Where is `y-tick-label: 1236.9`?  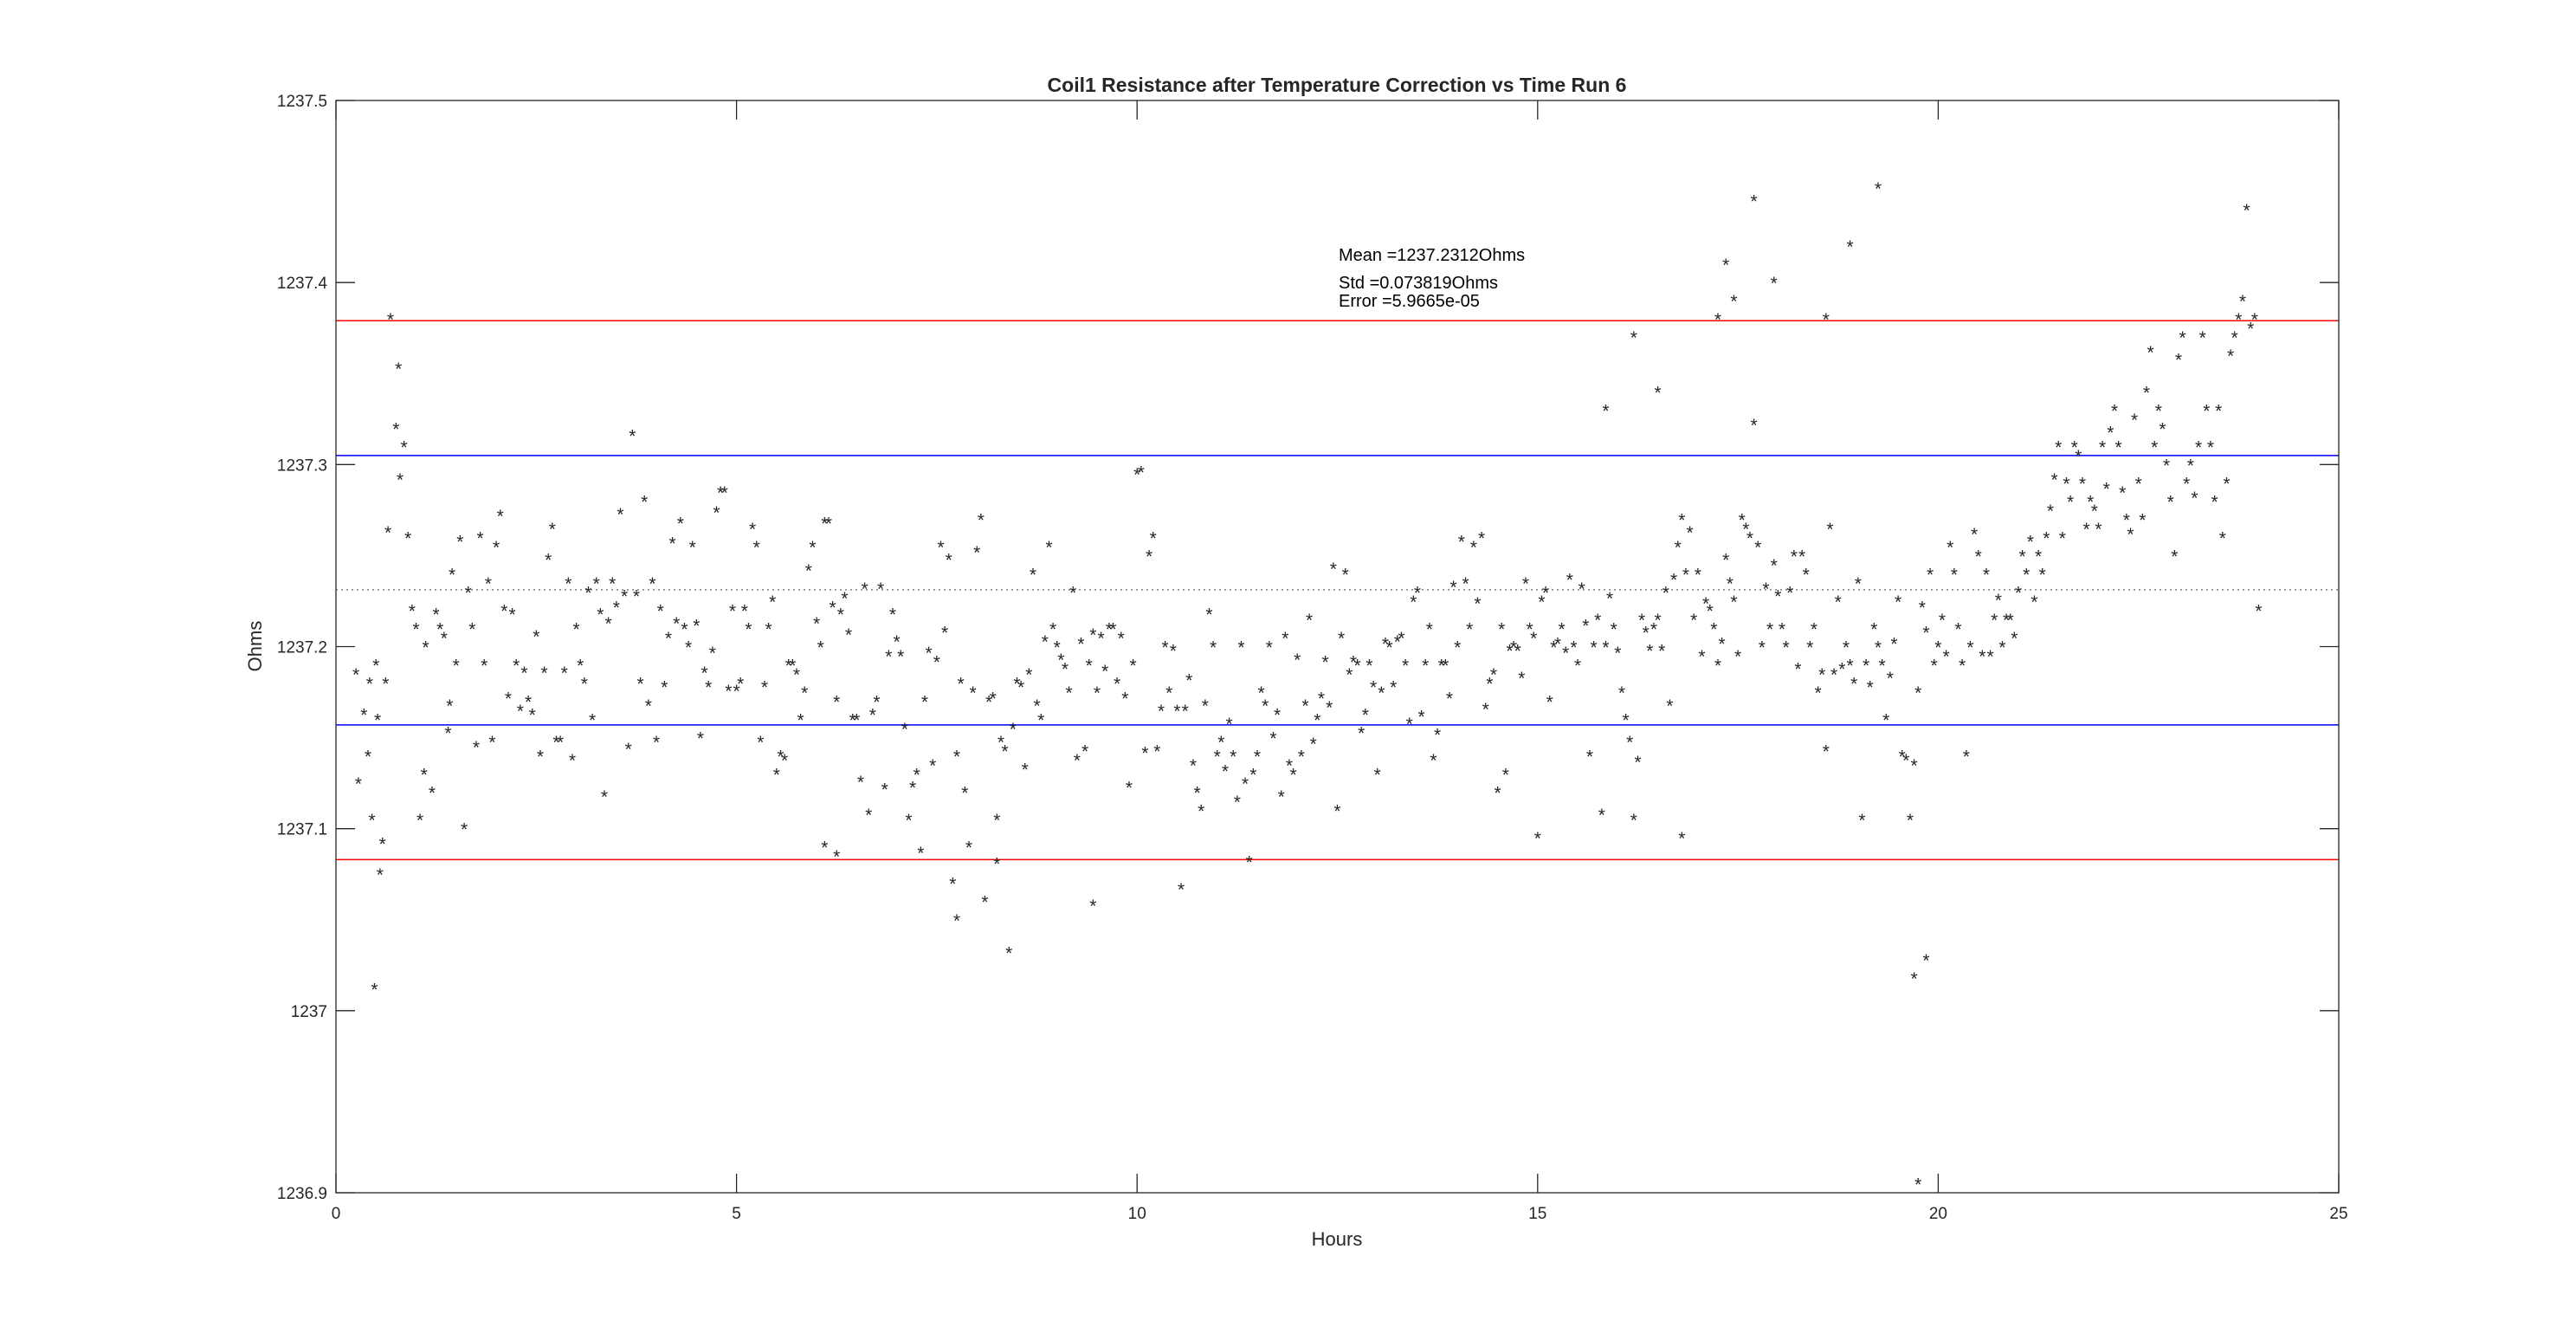
y-tick-label: 1236.9 is located at coordinates (302, 1194).